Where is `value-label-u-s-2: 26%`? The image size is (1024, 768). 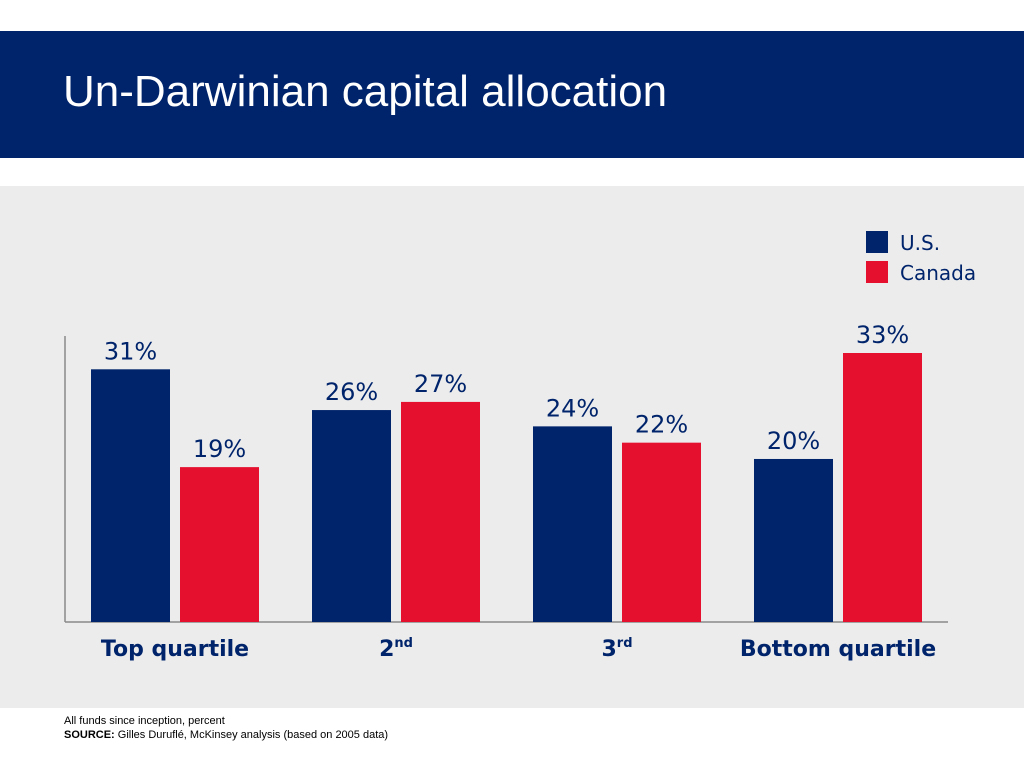
value-label-u-s-2: 26% is located at coordinates (351, 392).